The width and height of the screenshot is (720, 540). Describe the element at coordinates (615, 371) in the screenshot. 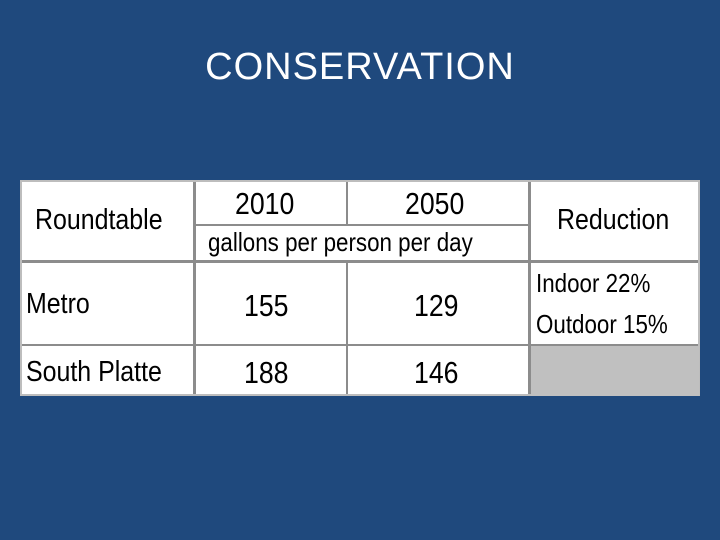

I see `south-platte-reduction-cell` at that location.